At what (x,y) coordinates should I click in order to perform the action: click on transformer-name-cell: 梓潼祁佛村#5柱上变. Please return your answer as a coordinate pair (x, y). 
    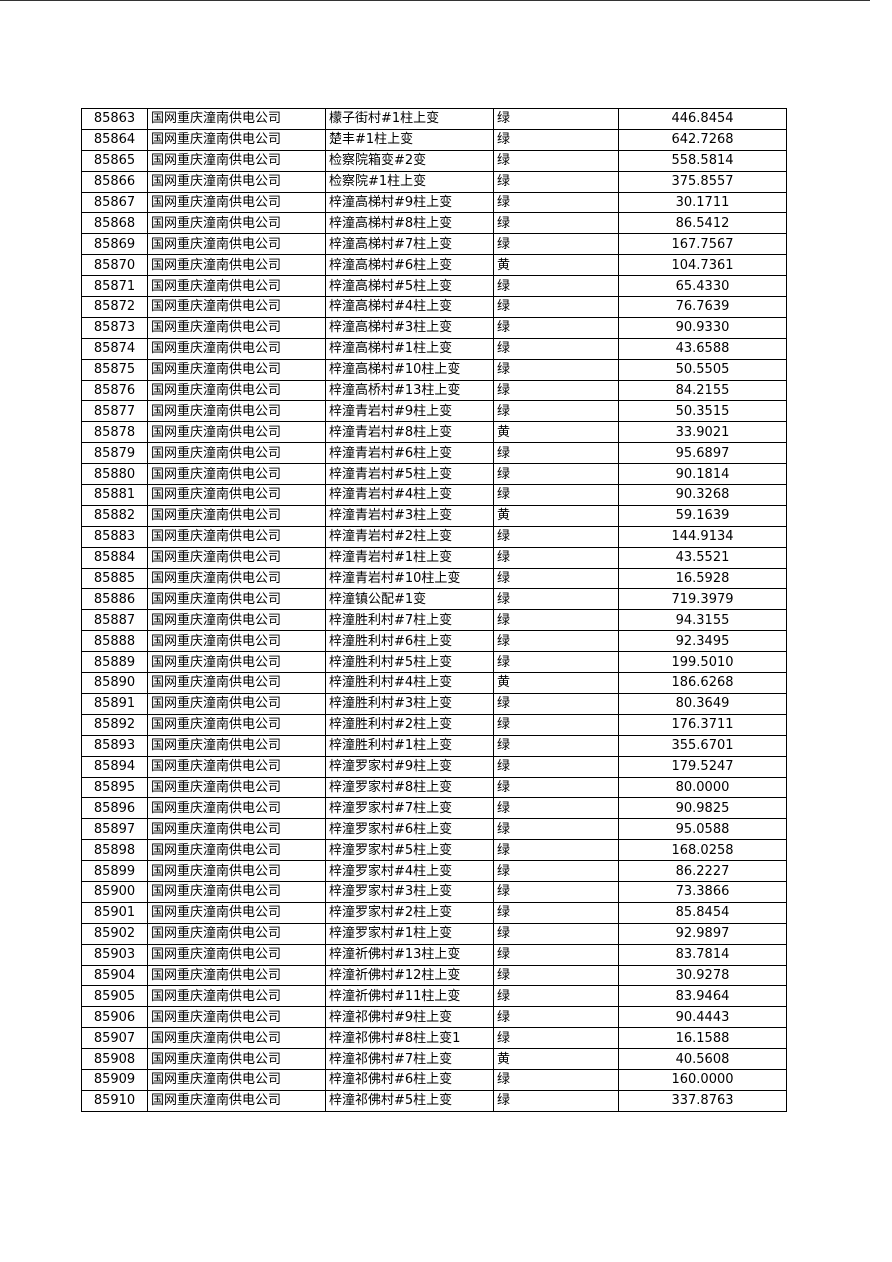
    Looking at the image, I should click on (409, 1100).